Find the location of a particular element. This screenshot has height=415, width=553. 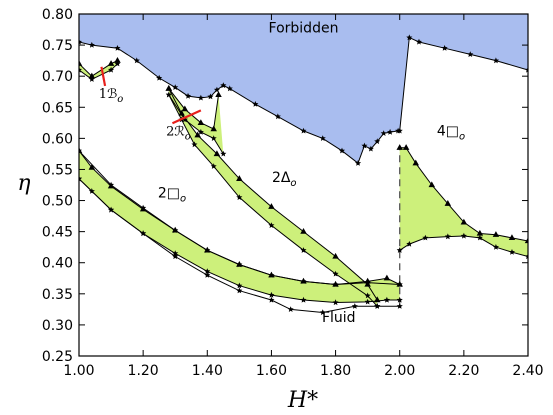

y-tick-label-9: 0.70 is located at coordinates (57, 77).